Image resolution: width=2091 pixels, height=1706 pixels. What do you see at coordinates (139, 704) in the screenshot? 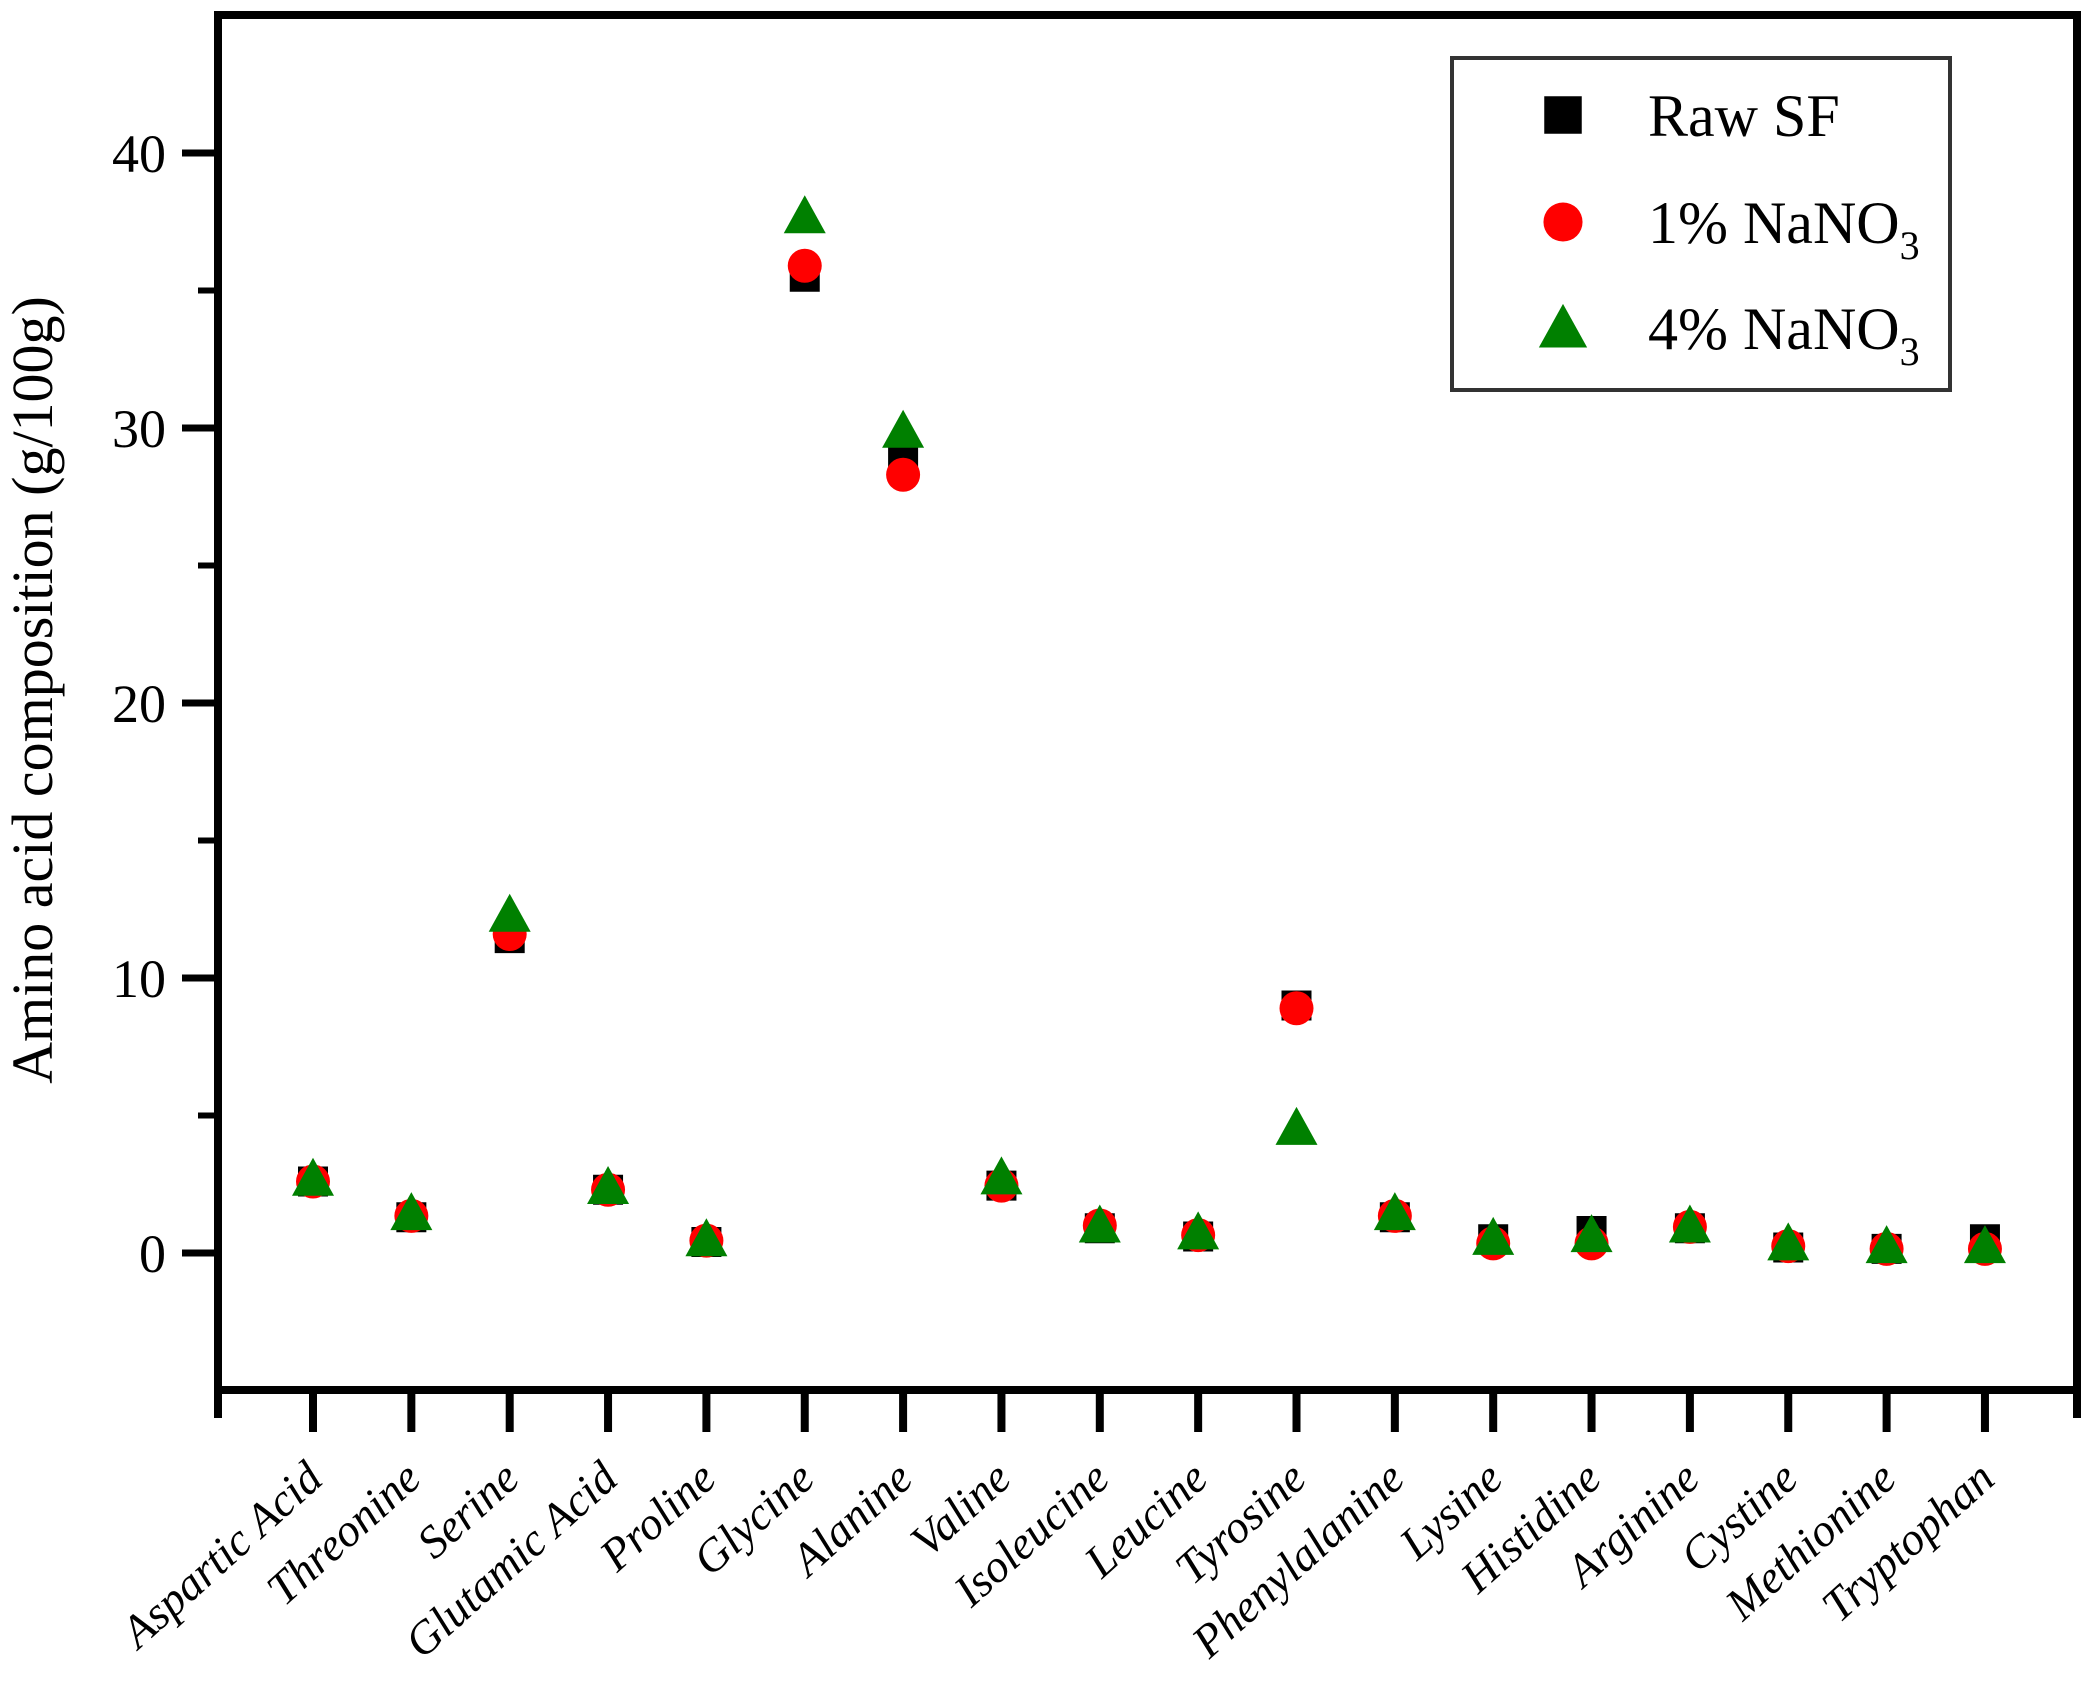
I see `y-tick-label: 20` at bounding box center [139, 704].